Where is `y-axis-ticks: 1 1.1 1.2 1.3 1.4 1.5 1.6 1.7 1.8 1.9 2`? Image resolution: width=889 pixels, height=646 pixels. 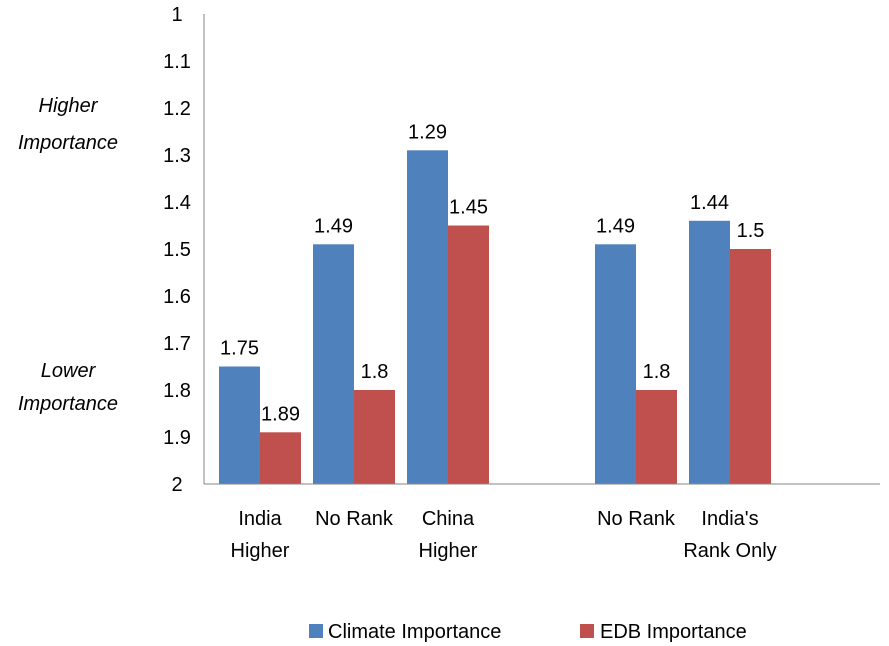
y-axis-ticks: 1 1.1 1.2 1.3 1.4 1.5 1.6 1.7 1.8 1.9 2 is located at coordinates (177, 250).